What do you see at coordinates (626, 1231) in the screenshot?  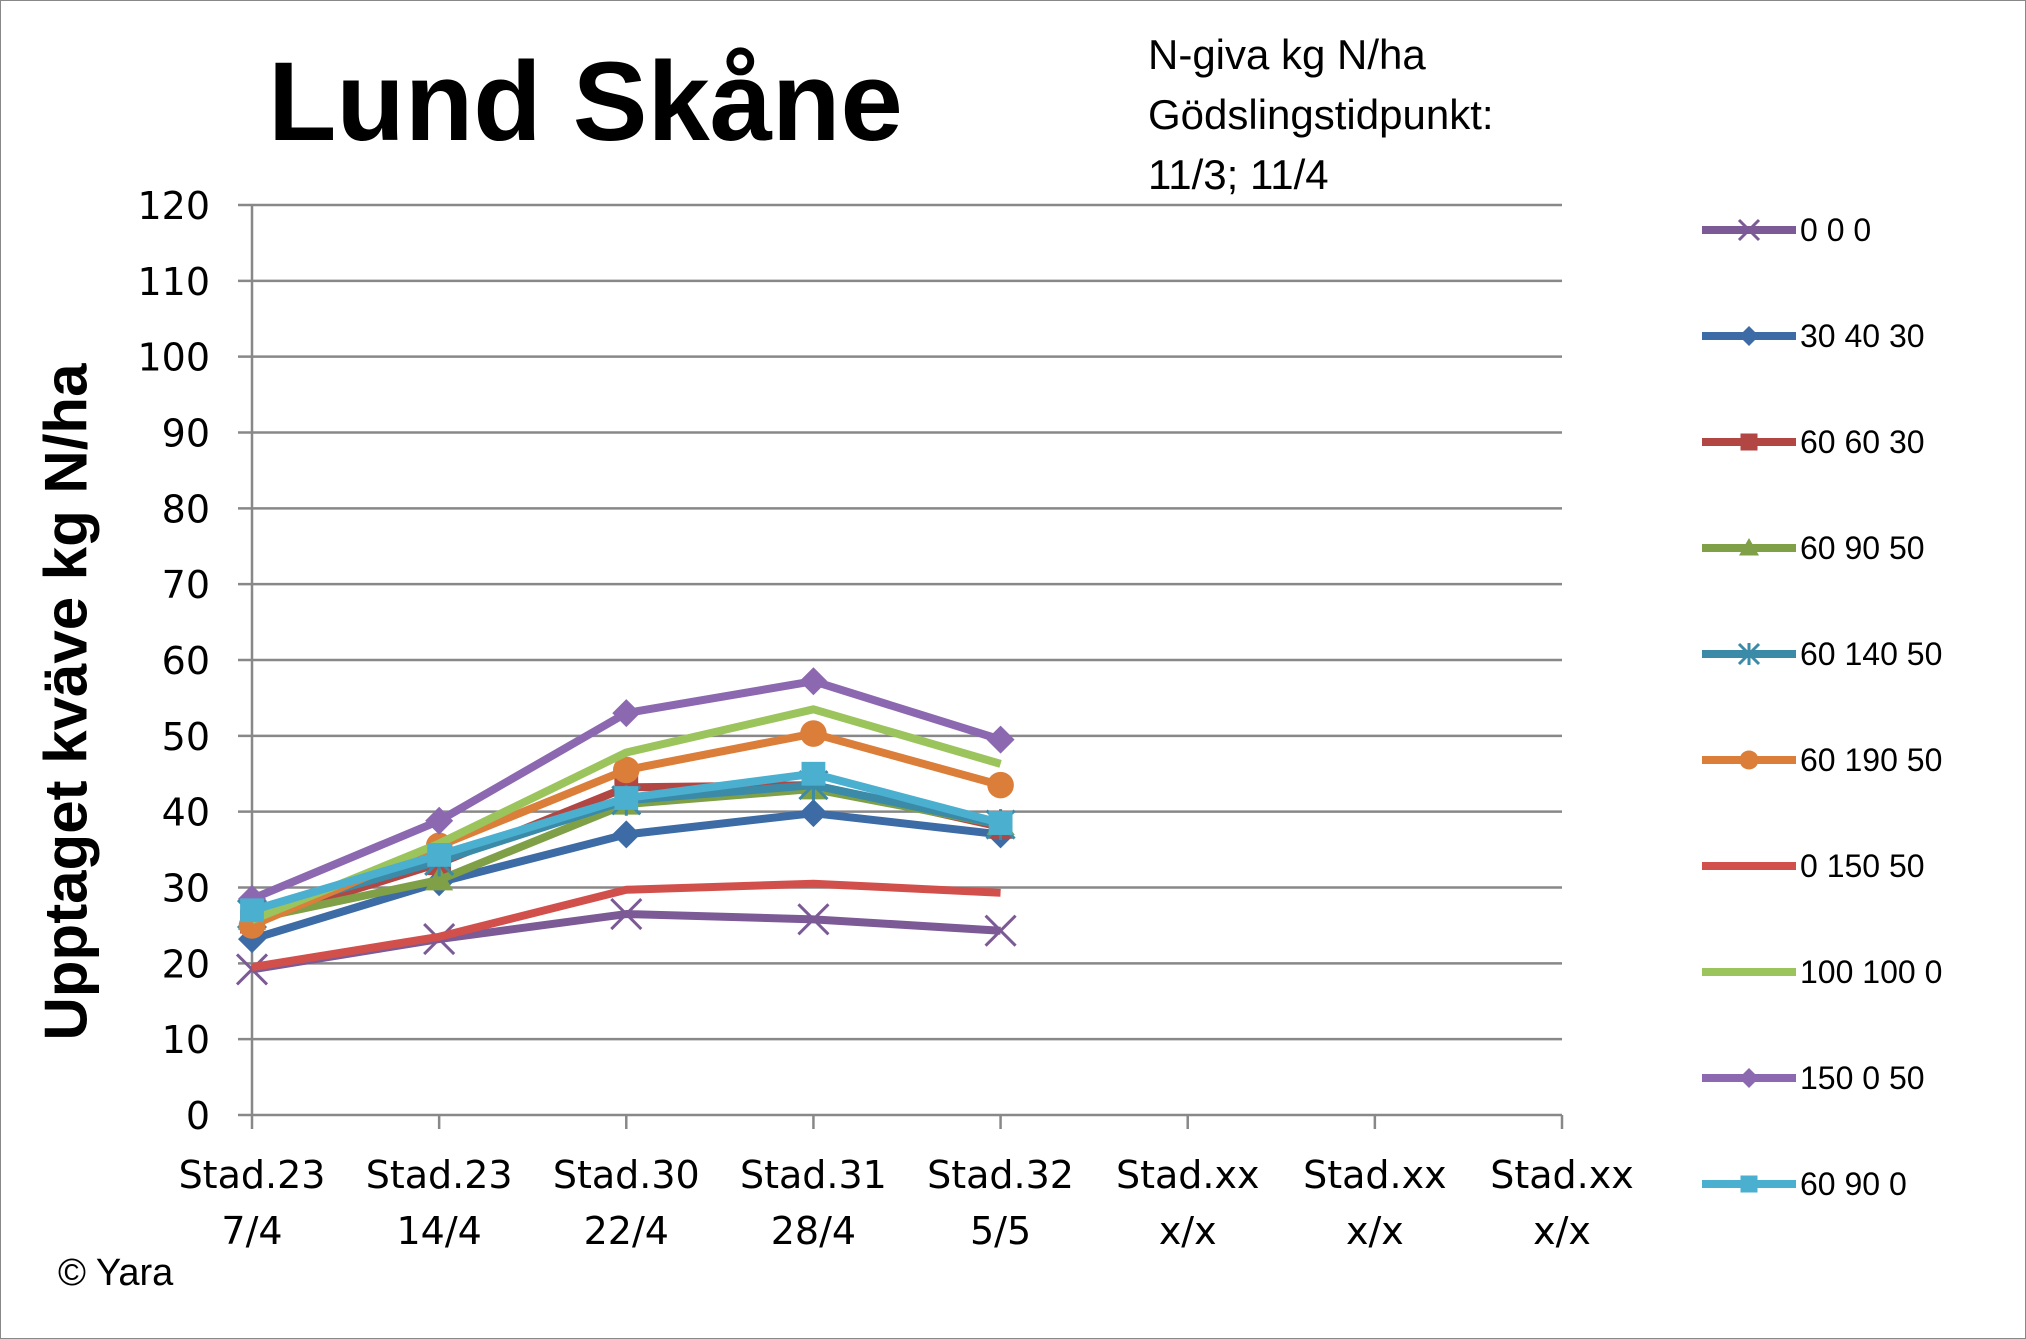 I see `x-tick-label: 22/4` at bounding box center [626, 1231].